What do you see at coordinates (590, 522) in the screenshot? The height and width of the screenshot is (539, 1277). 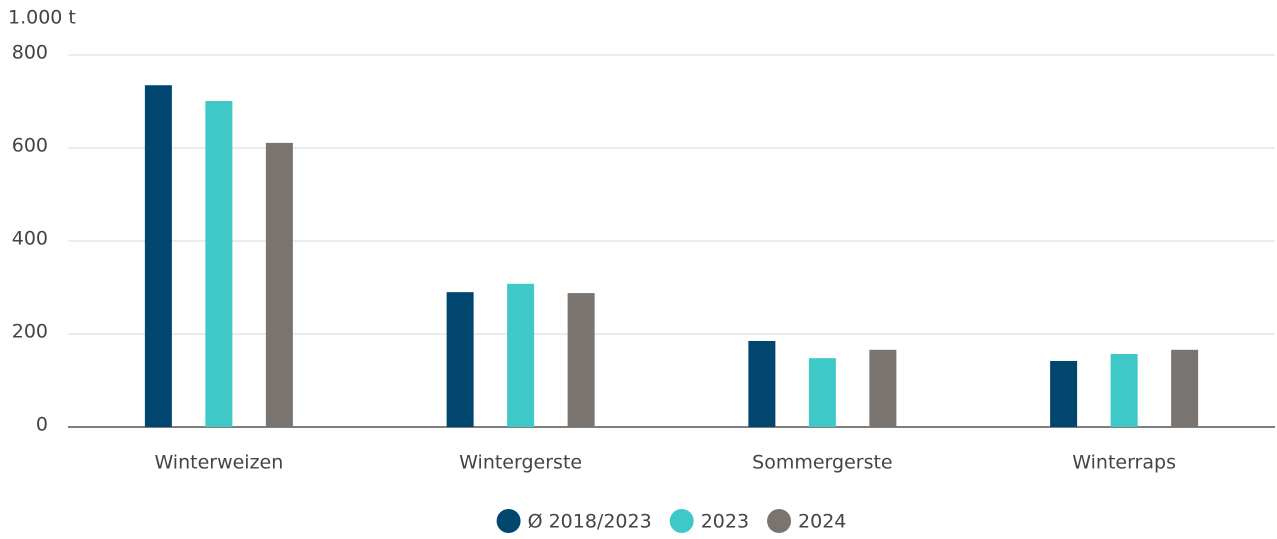 I see `legend-label: Ø 2018/2023` at bounding box center [590, 522].